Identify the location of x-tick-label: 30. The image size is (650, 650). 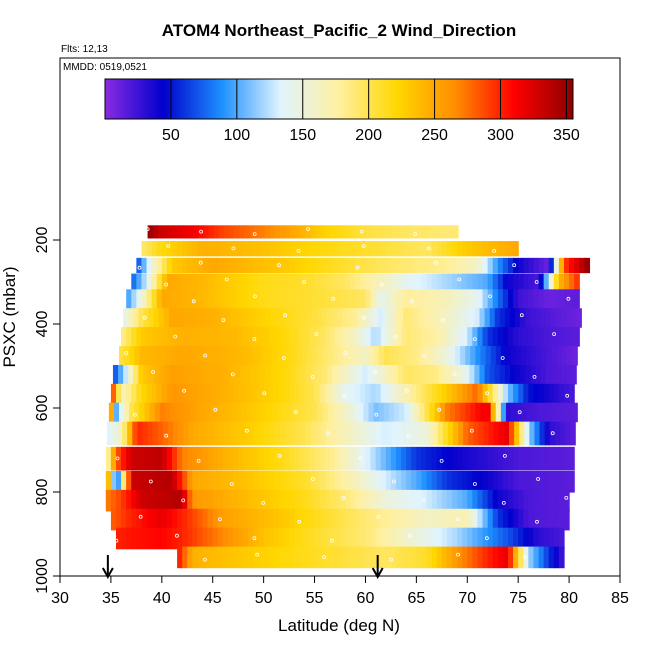
(60, 598).